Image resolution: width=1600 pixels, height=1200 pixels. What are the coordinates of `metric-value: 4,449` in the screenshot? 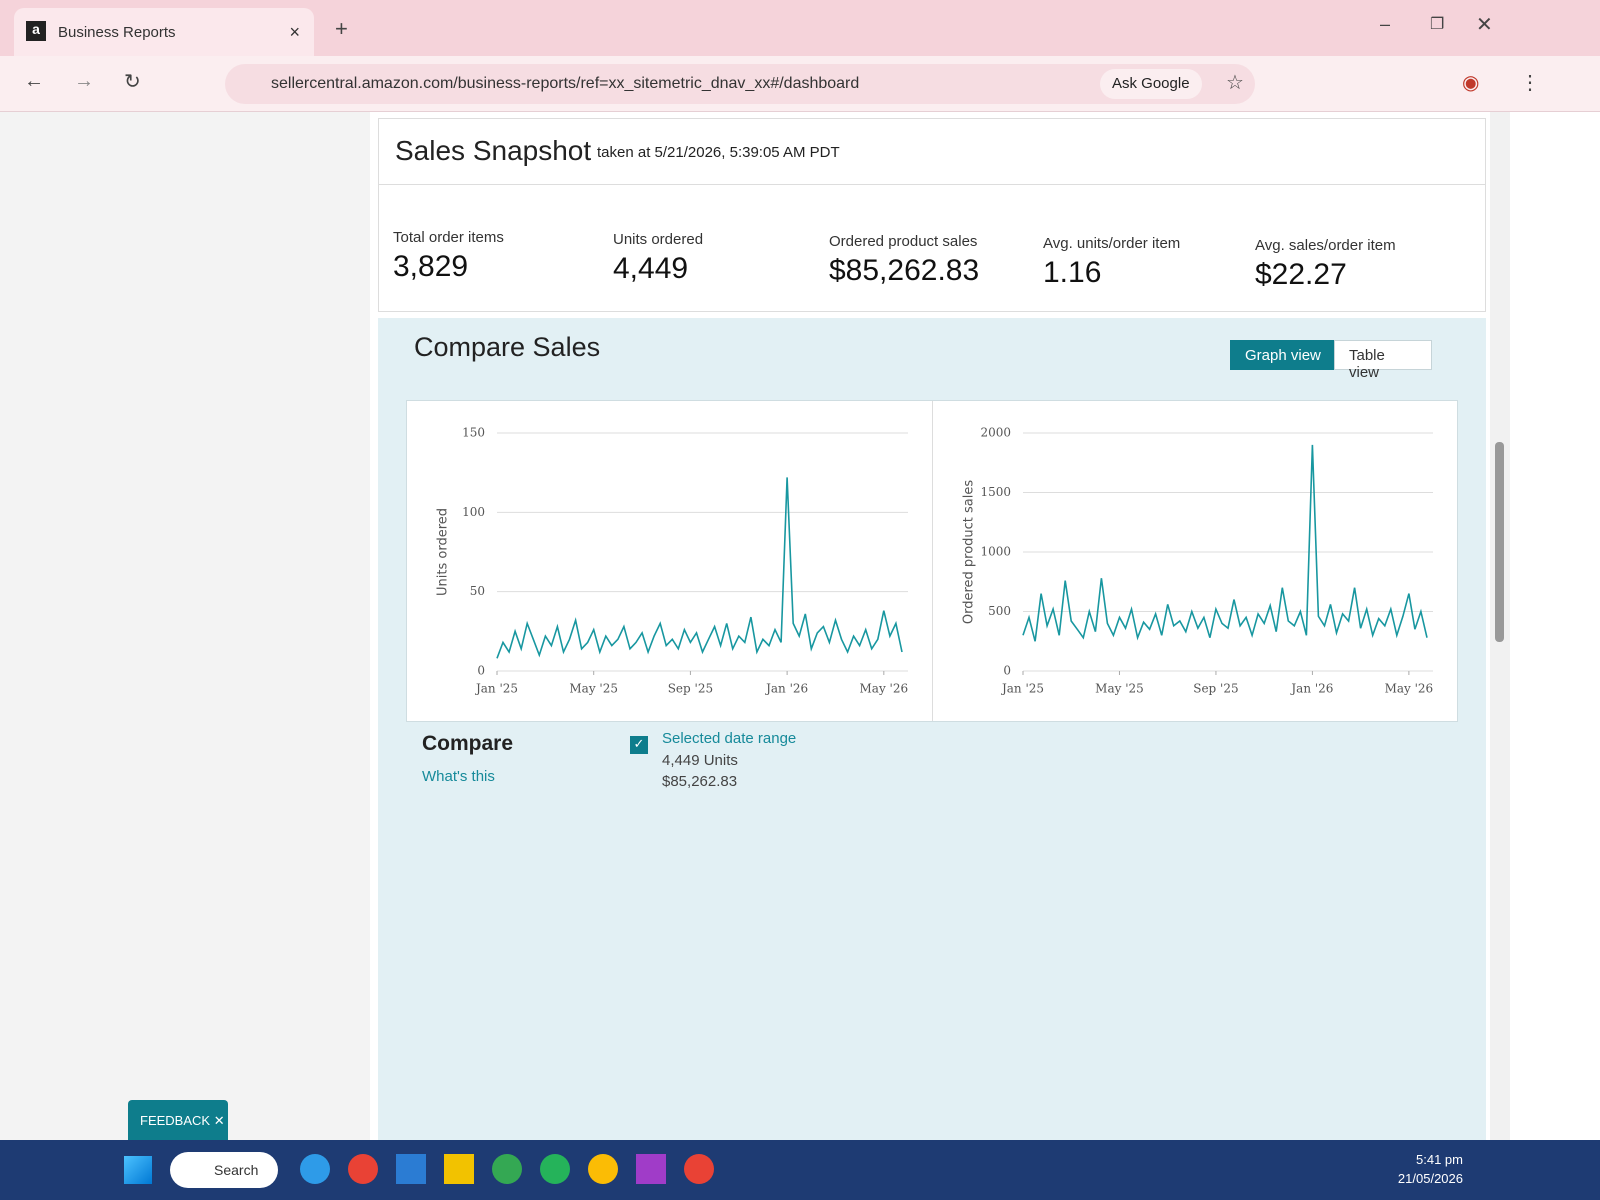 It's located at (651, 268).